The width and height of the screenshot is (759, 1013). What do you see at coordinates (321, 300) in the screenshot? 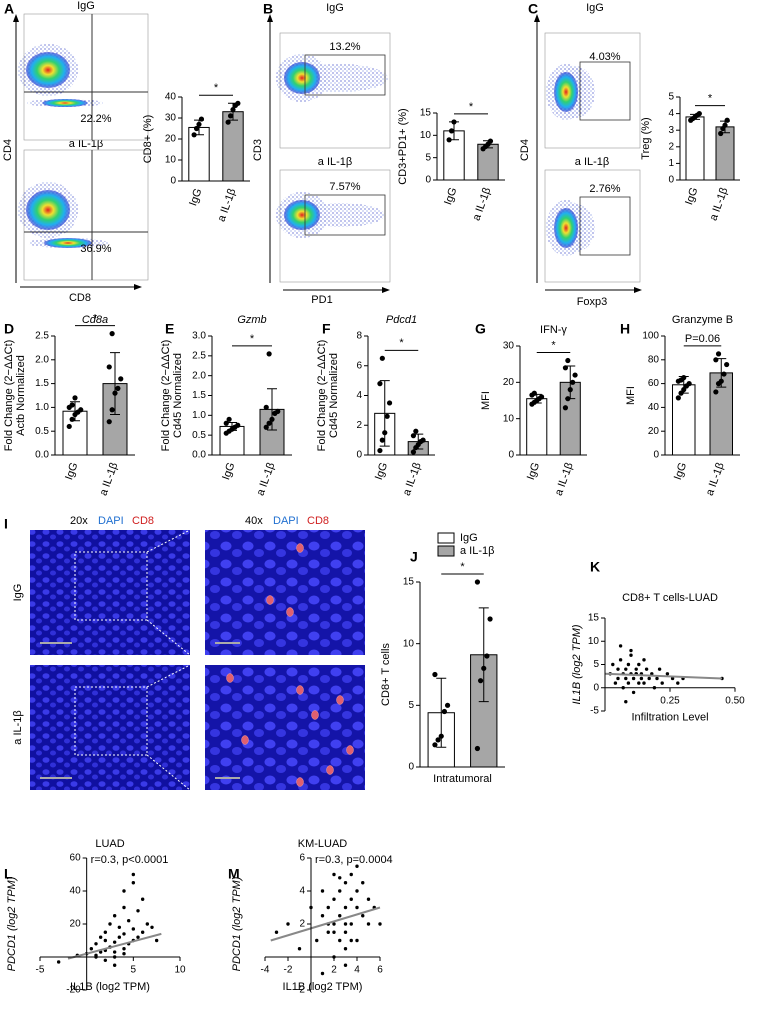
I see `x-axis-label: PD1` at bounding box center [321, 300].